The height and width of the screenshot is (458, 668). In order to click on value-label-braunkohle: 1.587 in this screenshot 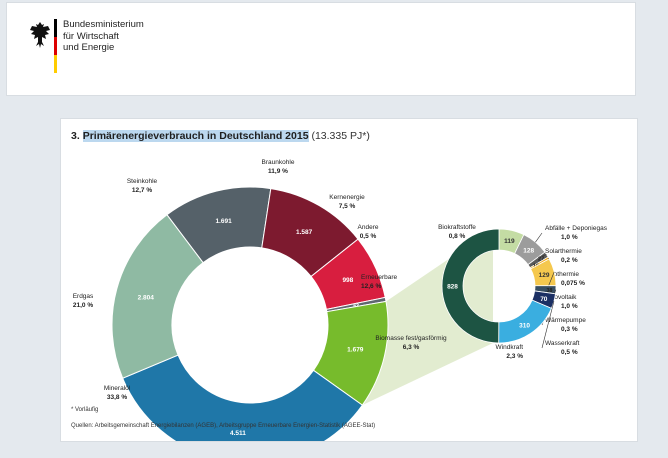, I will do `click(304, 232)`.